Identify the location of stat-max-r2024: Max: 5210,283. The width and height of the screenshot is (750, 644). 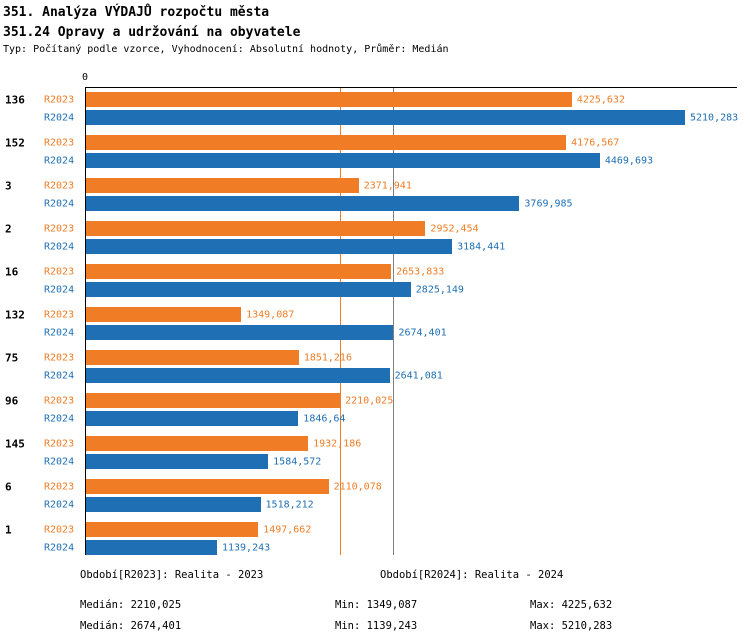
(571, 626).